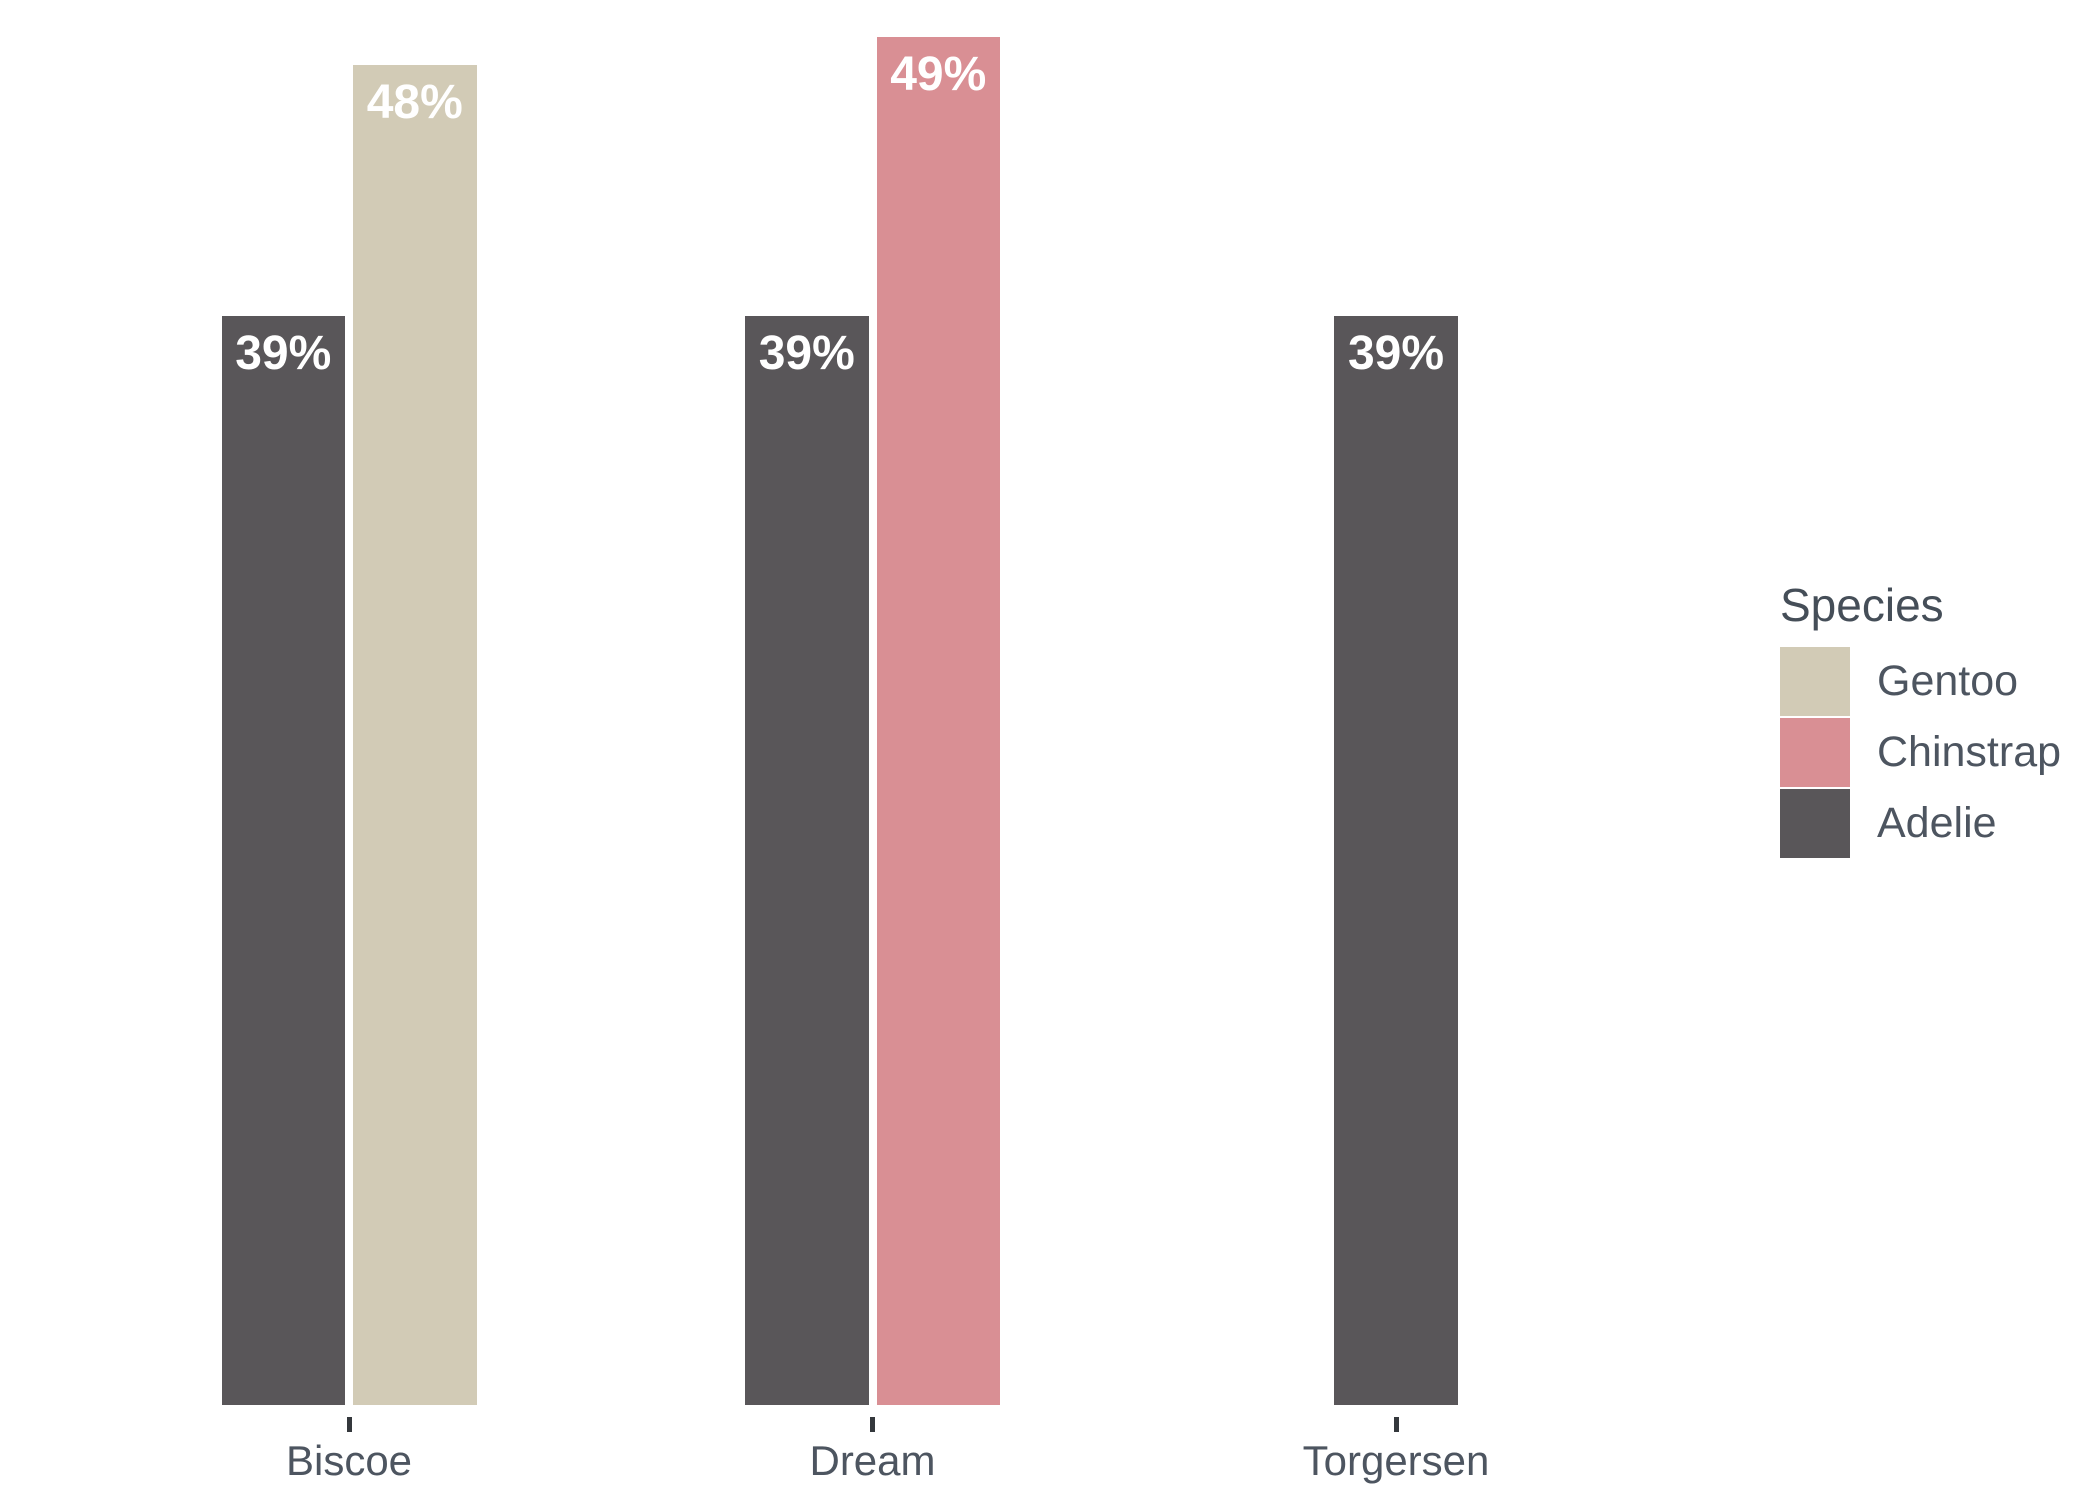 This screenshot has height=1500, width=2100. Describe the element at coordinates (806, 354) in the screenshot. I see `bar-value-label-dream-adelie: 39%` at that location.